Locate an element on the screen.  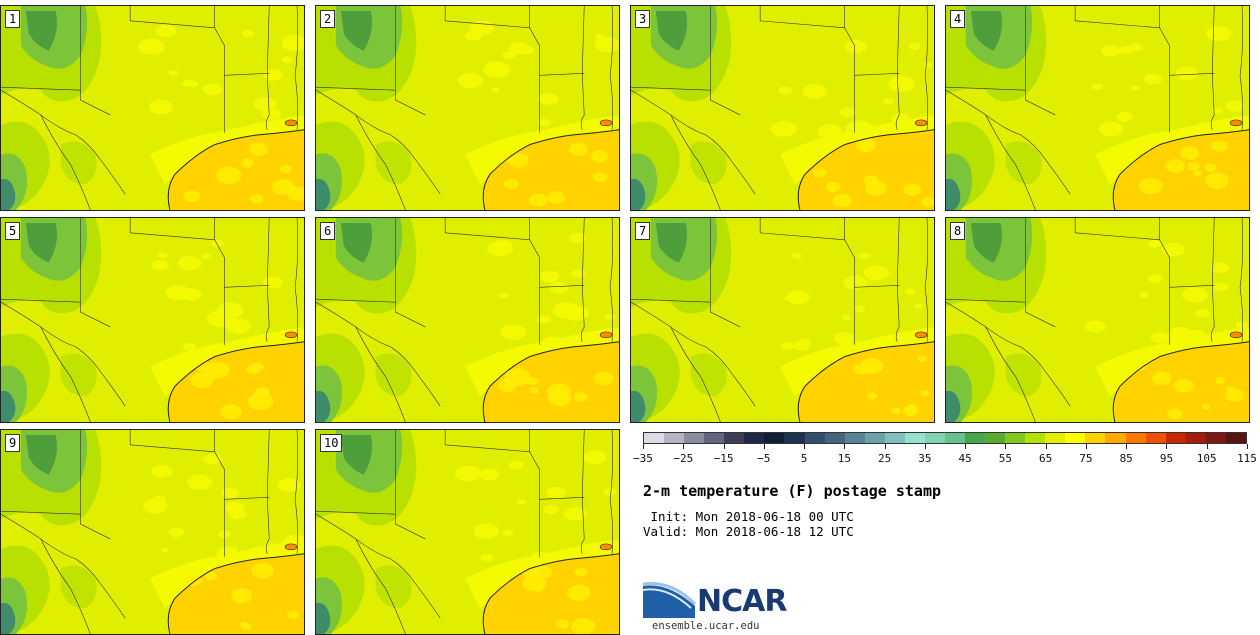
colorbar-tick-label: 15 is located at coordinates (844, 458).